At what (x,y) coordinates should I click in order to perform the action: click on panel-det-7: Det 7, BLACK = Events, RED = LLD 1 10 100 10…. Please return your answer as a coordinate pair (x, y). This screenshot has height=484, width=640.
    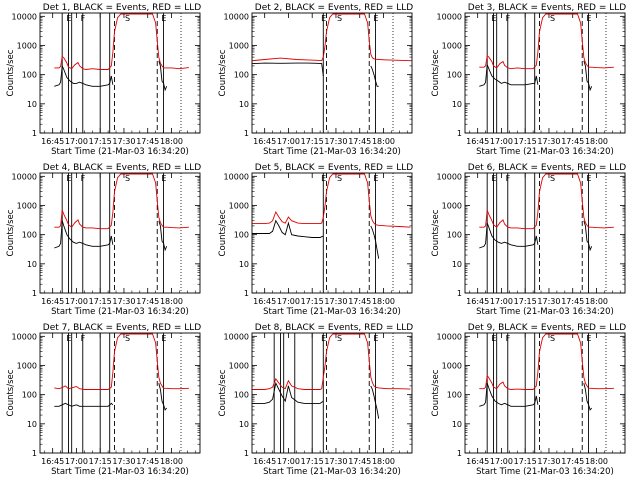
    Looking at the image, I should click on (103, 400).